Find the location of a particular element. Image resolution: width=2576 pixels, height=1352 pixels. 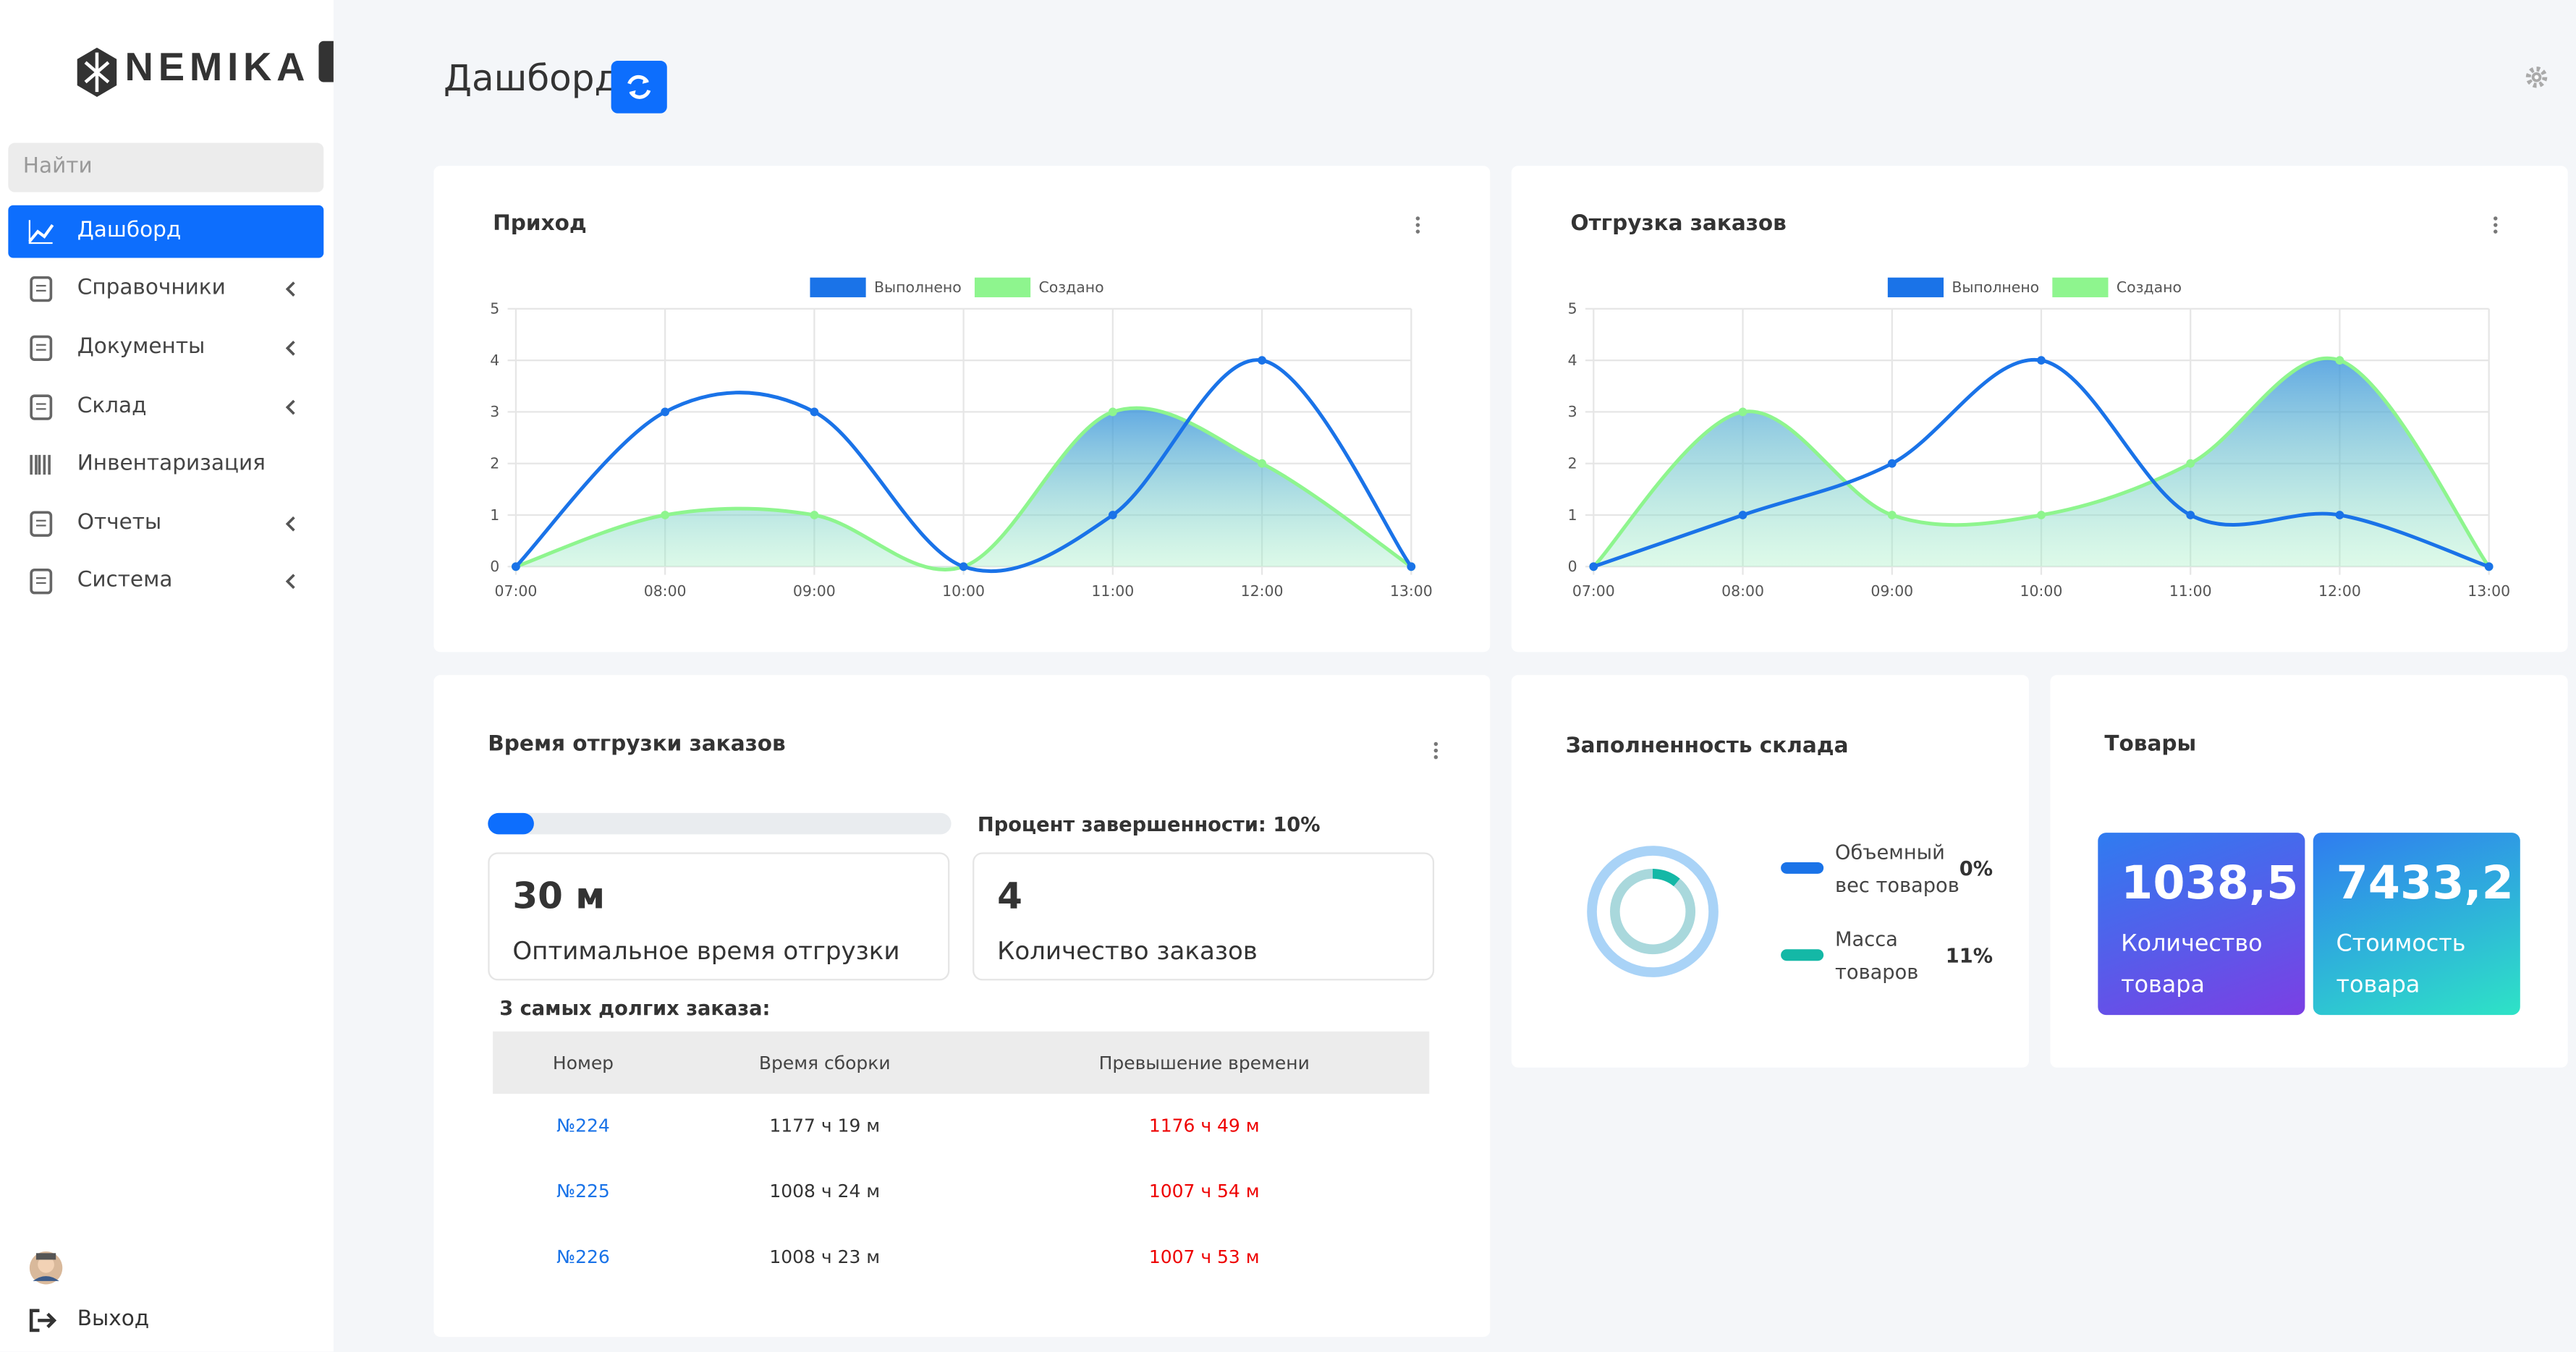

table-cell: 1176 ч 49 м is located at coordinates (1204, 1126).